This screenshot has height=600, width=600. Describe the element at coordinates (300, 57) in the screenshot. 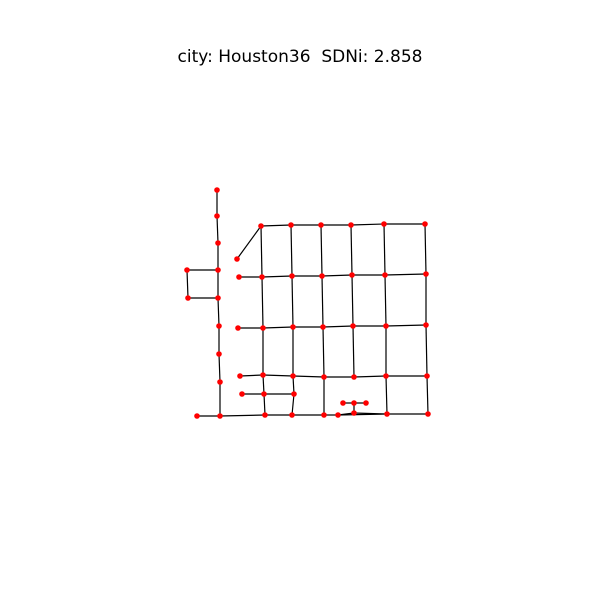

I see `figure-title: city: Houston36 SDNi: 2.858` at that location.